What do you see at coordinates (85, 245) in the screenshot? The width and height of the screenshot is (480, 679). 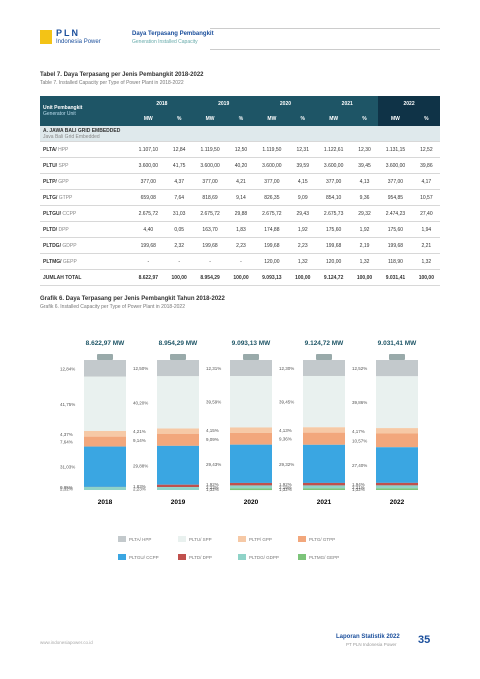 I see `row-label: PLTDG/ GDPP` at bounding box center [85, 245].